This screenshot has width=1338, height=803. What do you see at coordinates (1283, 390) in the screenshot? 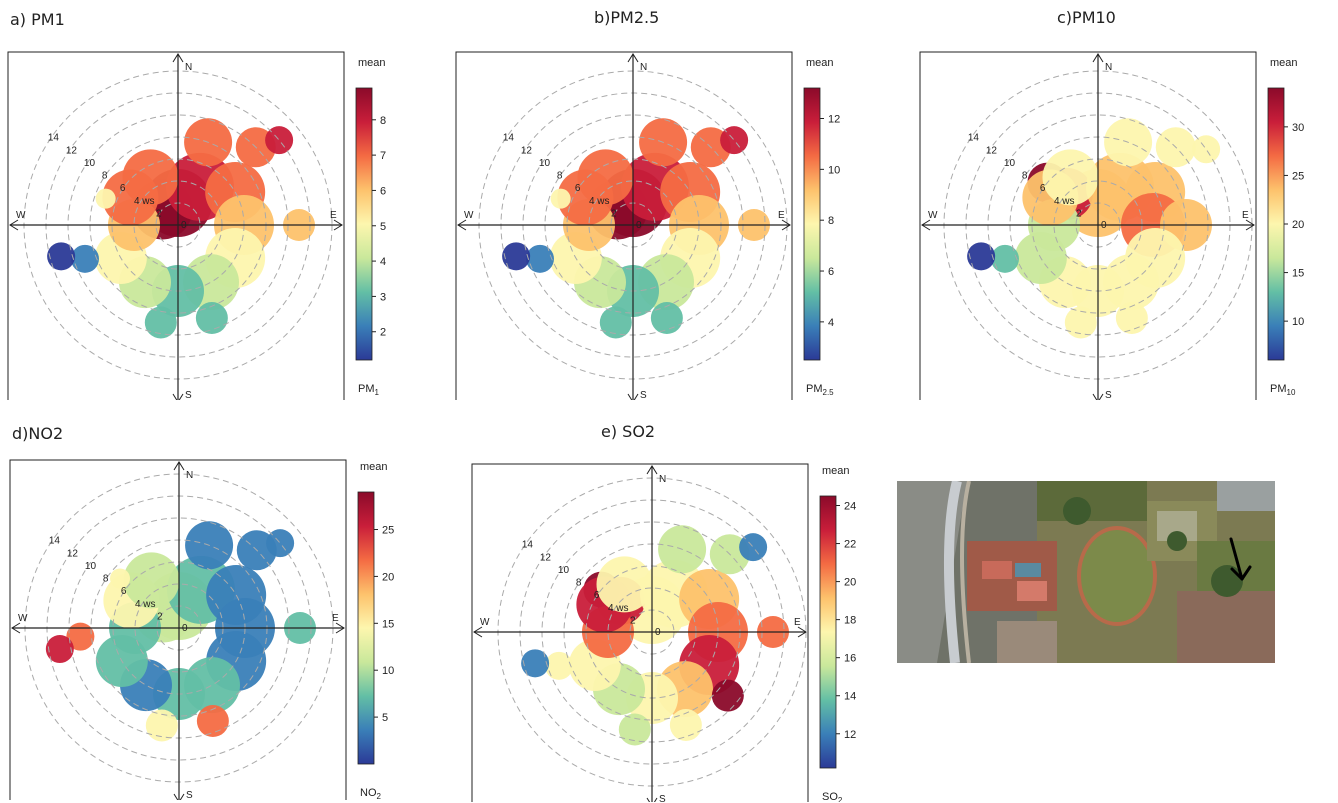
I see `colorbar-variable-label: PM10` at bounding box center [1283, 390].